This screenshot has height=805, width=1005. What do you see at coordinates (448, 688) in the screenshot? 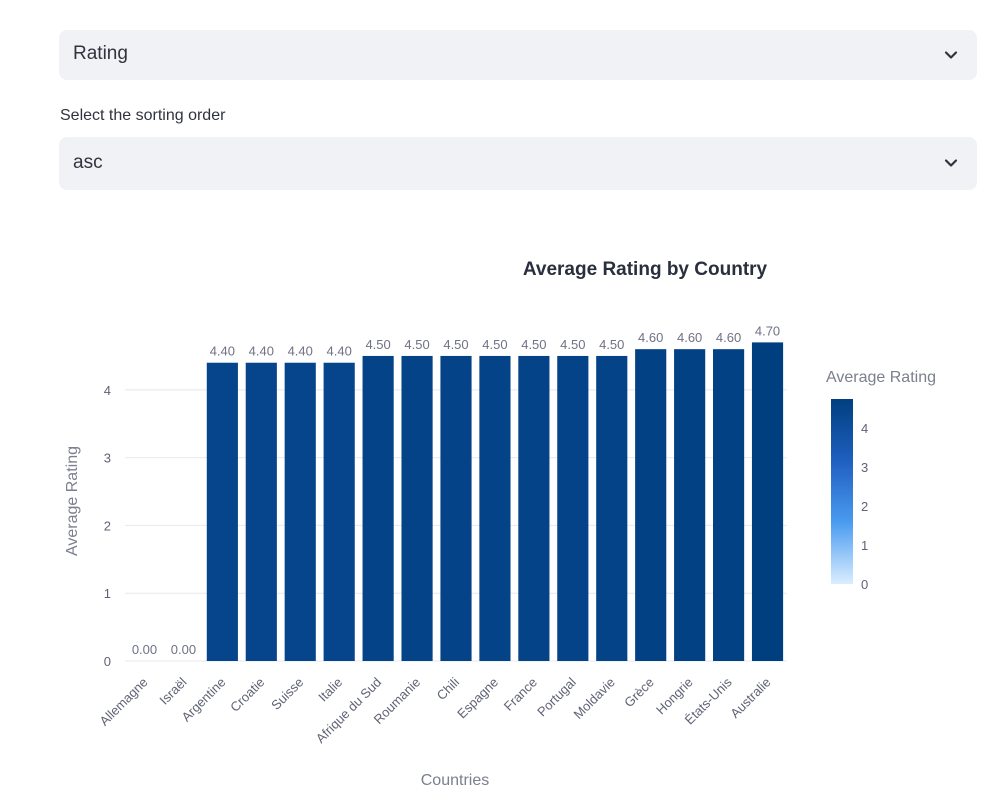
I see `x-tick-label: Chili` at bounding box center [448, 688].